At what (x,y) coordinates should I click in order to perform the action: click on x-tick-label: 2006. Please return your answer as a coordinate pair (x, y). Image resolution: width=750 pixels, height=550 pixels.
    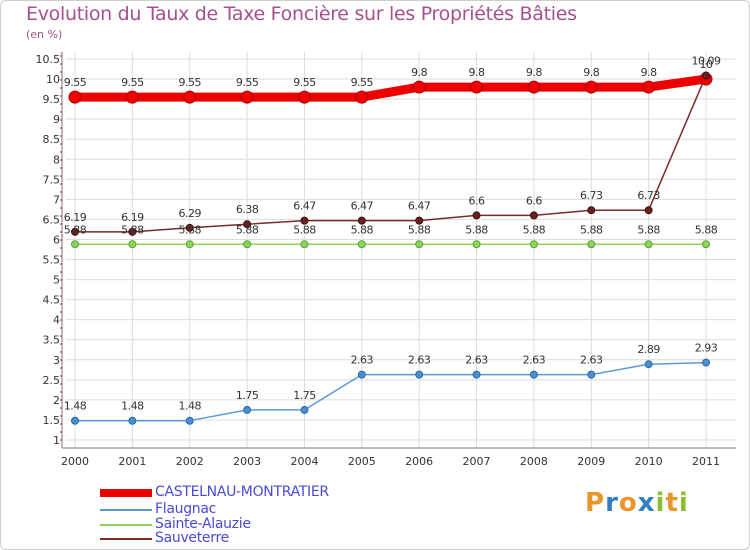
    Looking at the image, I should click on (419, 461).